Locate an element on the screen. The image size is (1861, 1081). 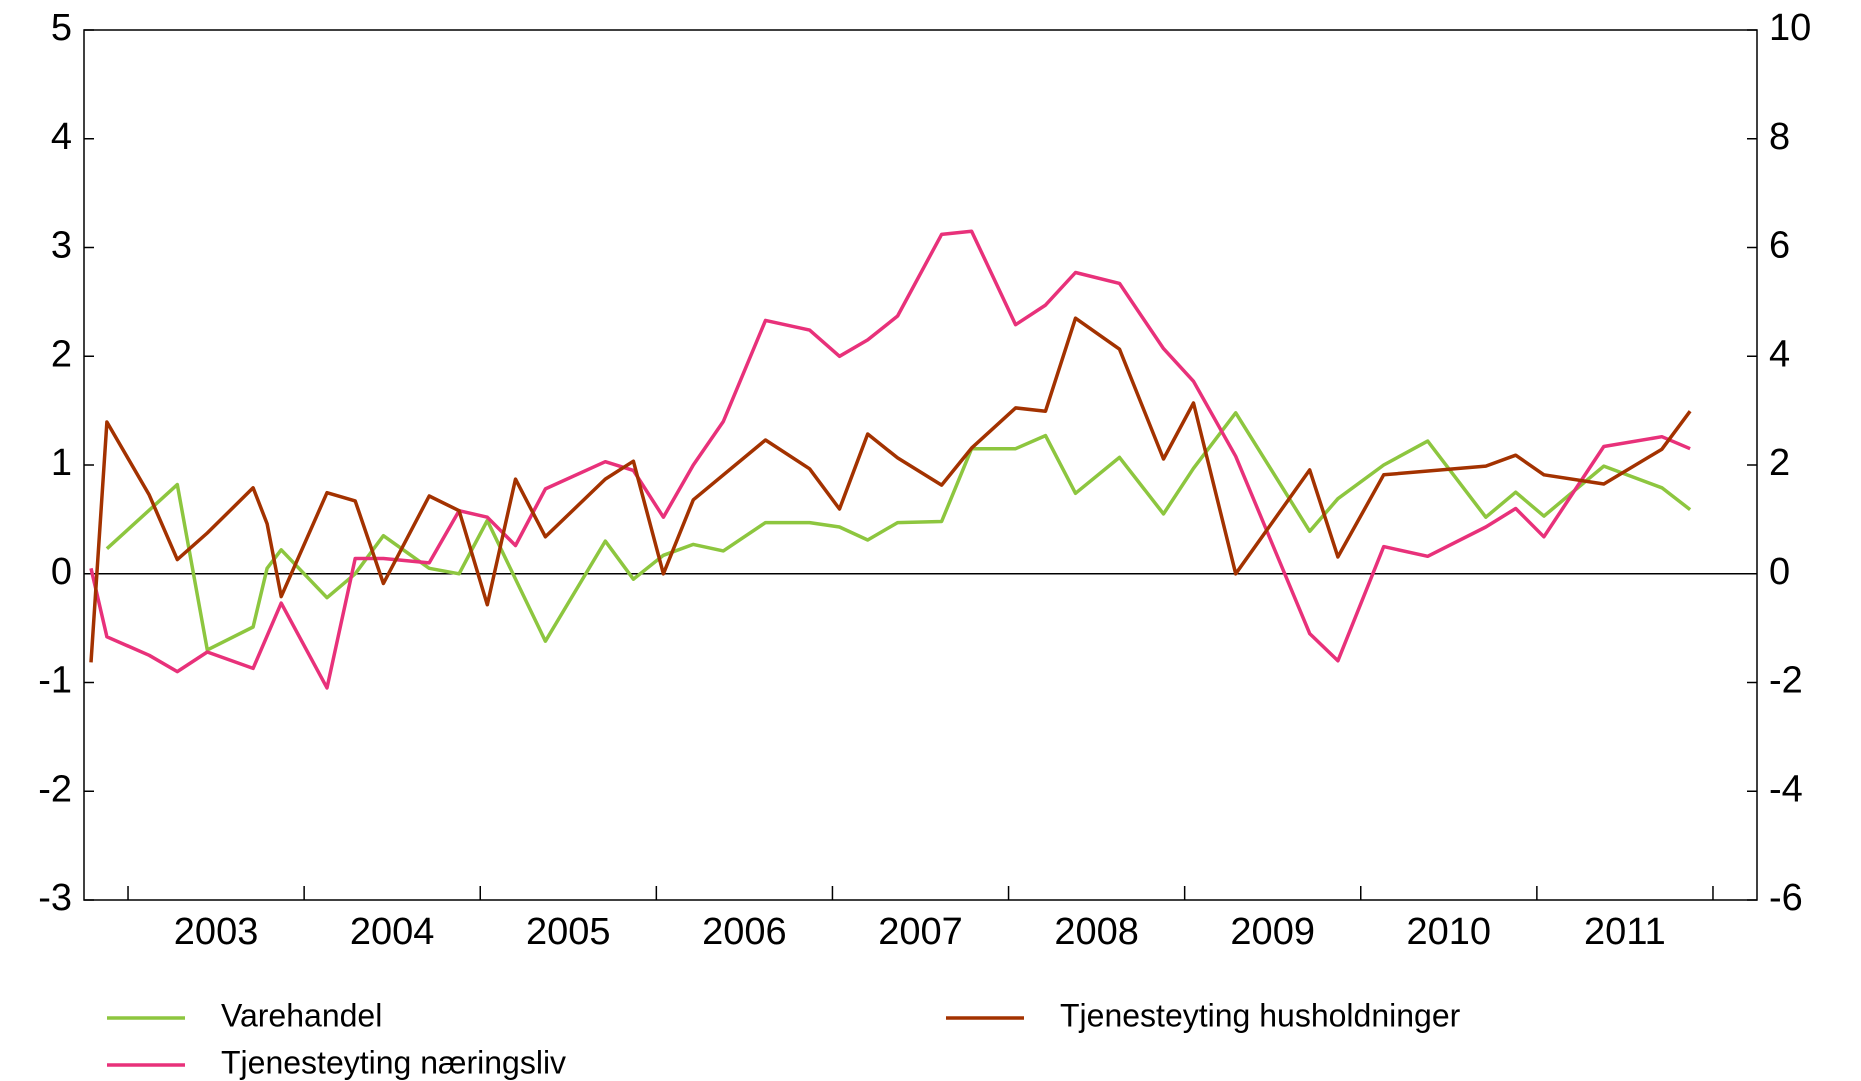
legend-label: Tjenesteyting næringsliv is located at coordinates (393, 1062).